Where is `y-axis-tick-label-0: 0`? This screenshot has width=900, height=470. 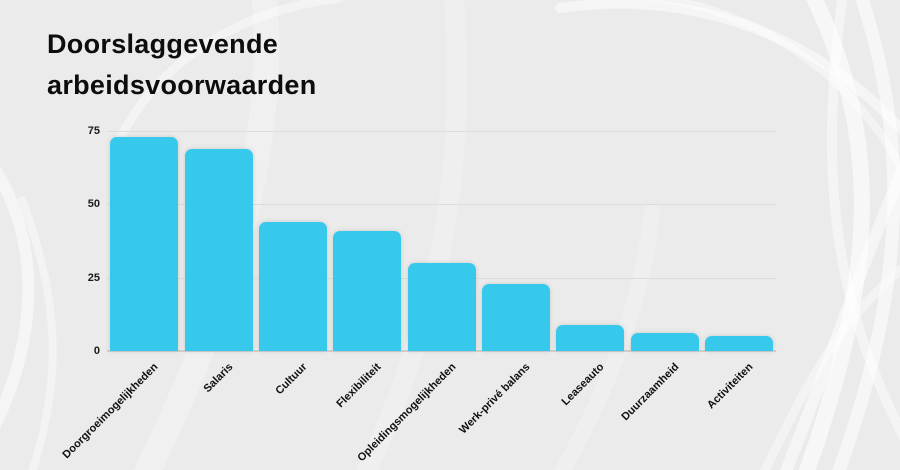 y-axis-tick-label-0: 0 is located at coordinates (96, 351).